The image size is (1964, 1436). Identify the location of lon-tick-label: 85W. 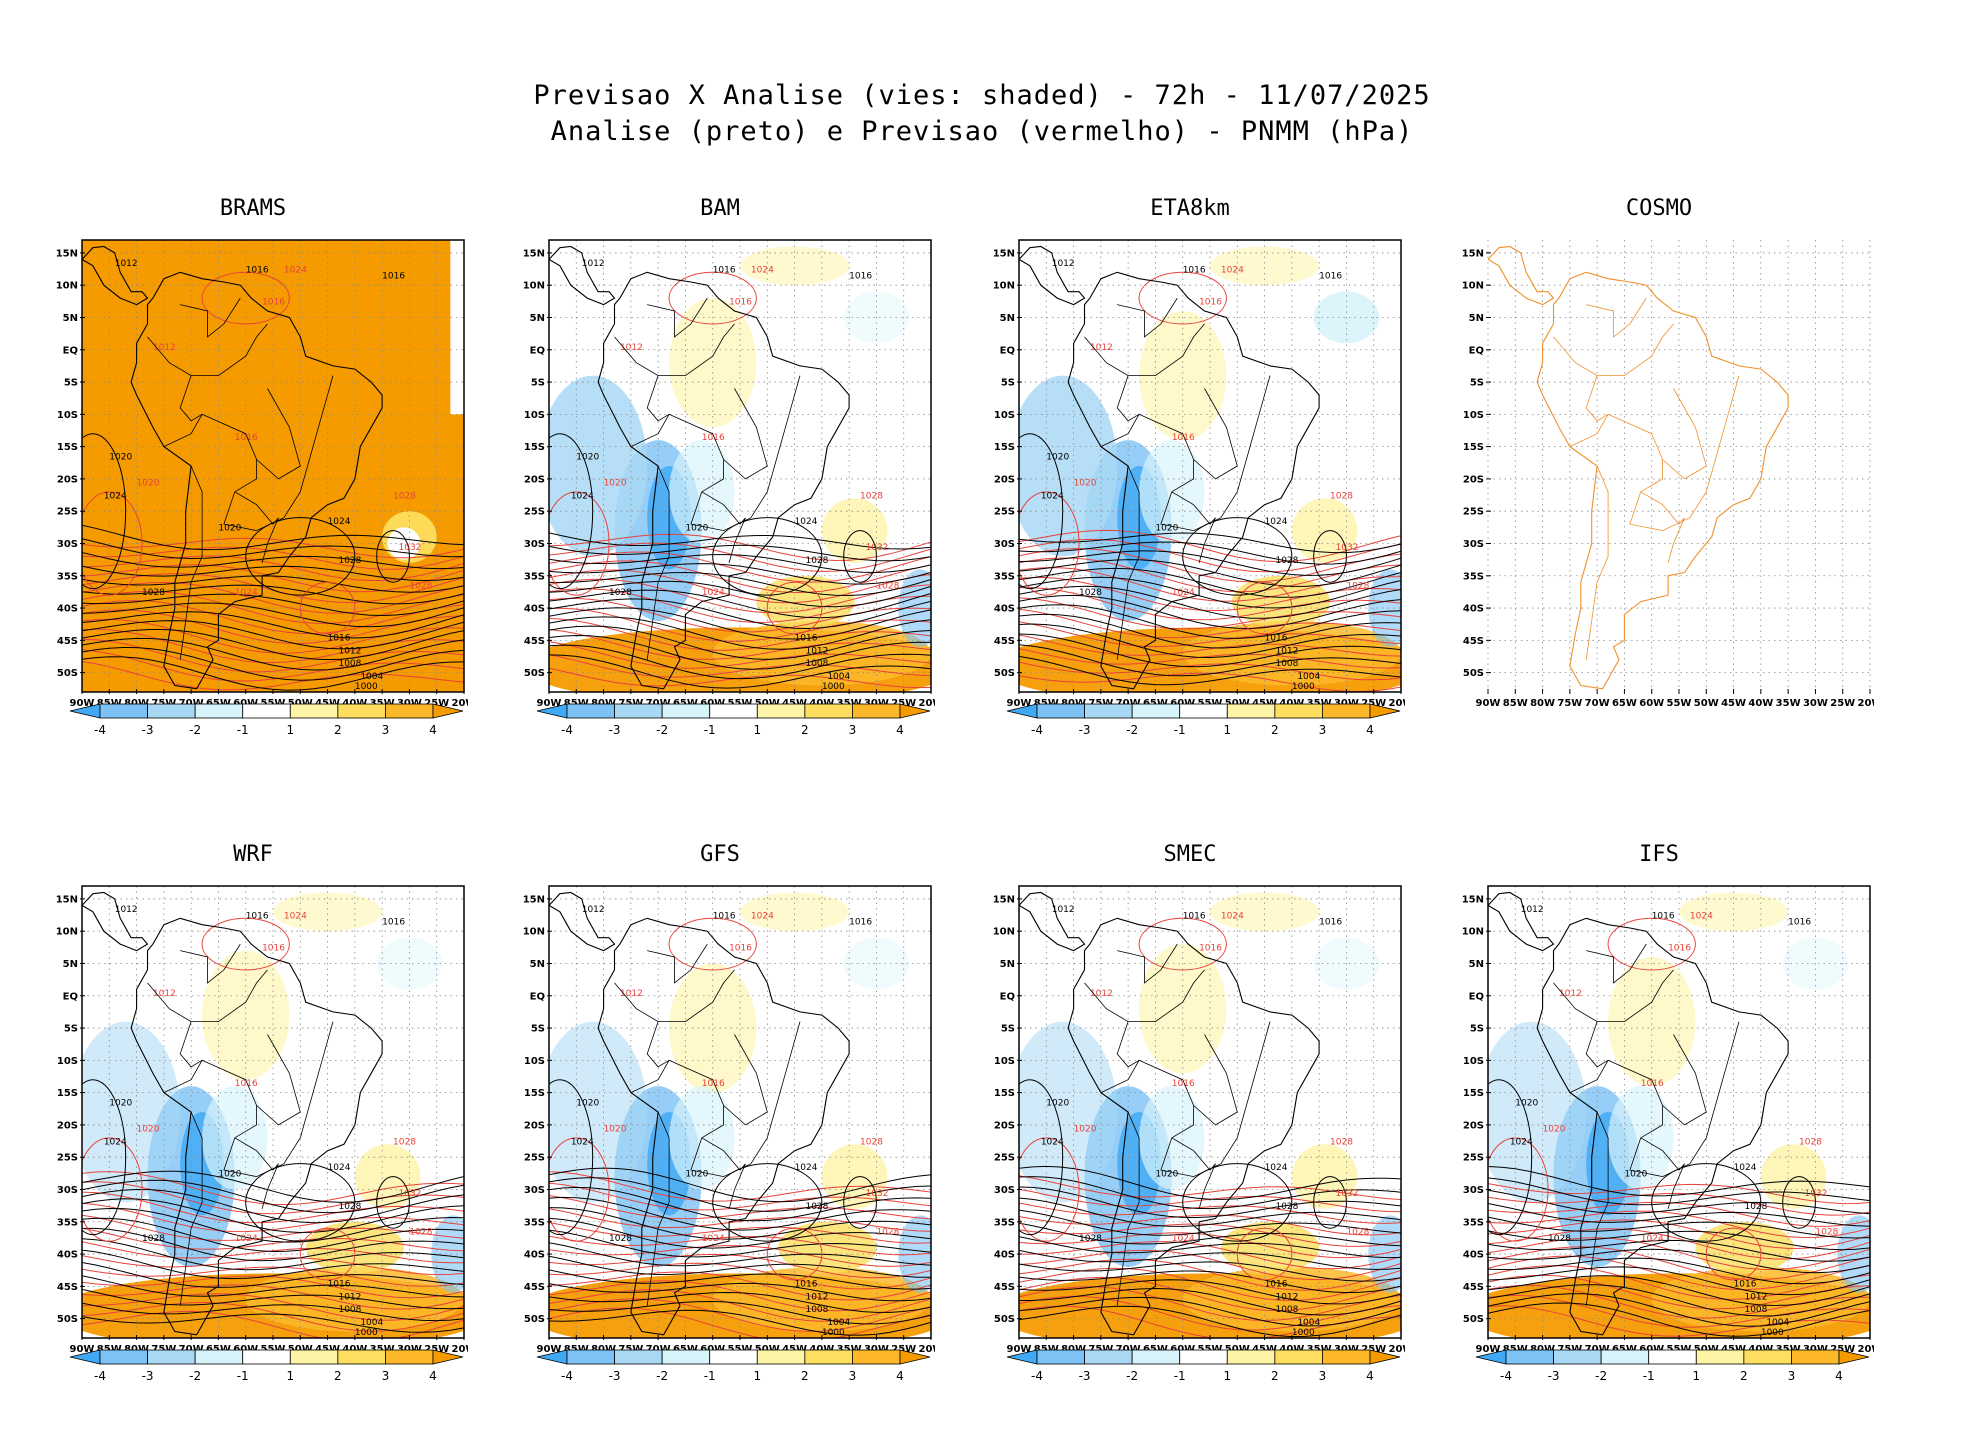
(1046, 1349).